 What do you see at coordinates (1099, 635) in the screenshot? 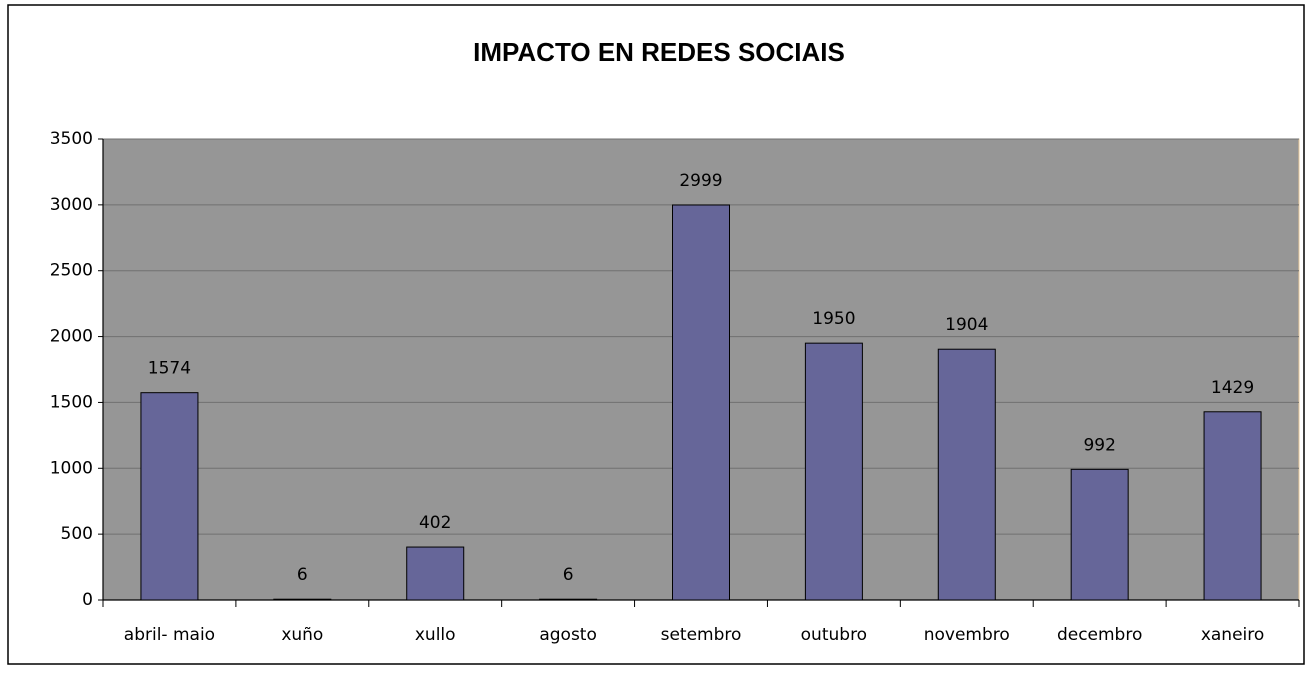
I see `x-tick-label: decembro` at bounding box center [1099, 635].